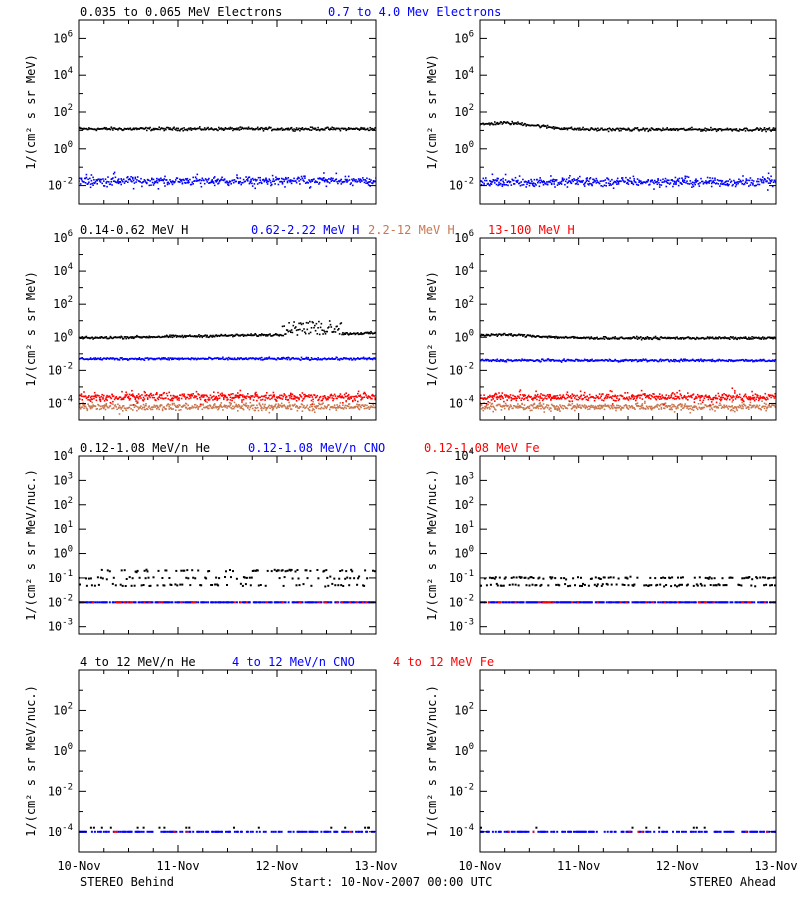 The height and width of the screenshot is (900, 800). I want to click on legend-electrons-0: 0.035 to 0.065 MeV Electrons, so click(181, 12).